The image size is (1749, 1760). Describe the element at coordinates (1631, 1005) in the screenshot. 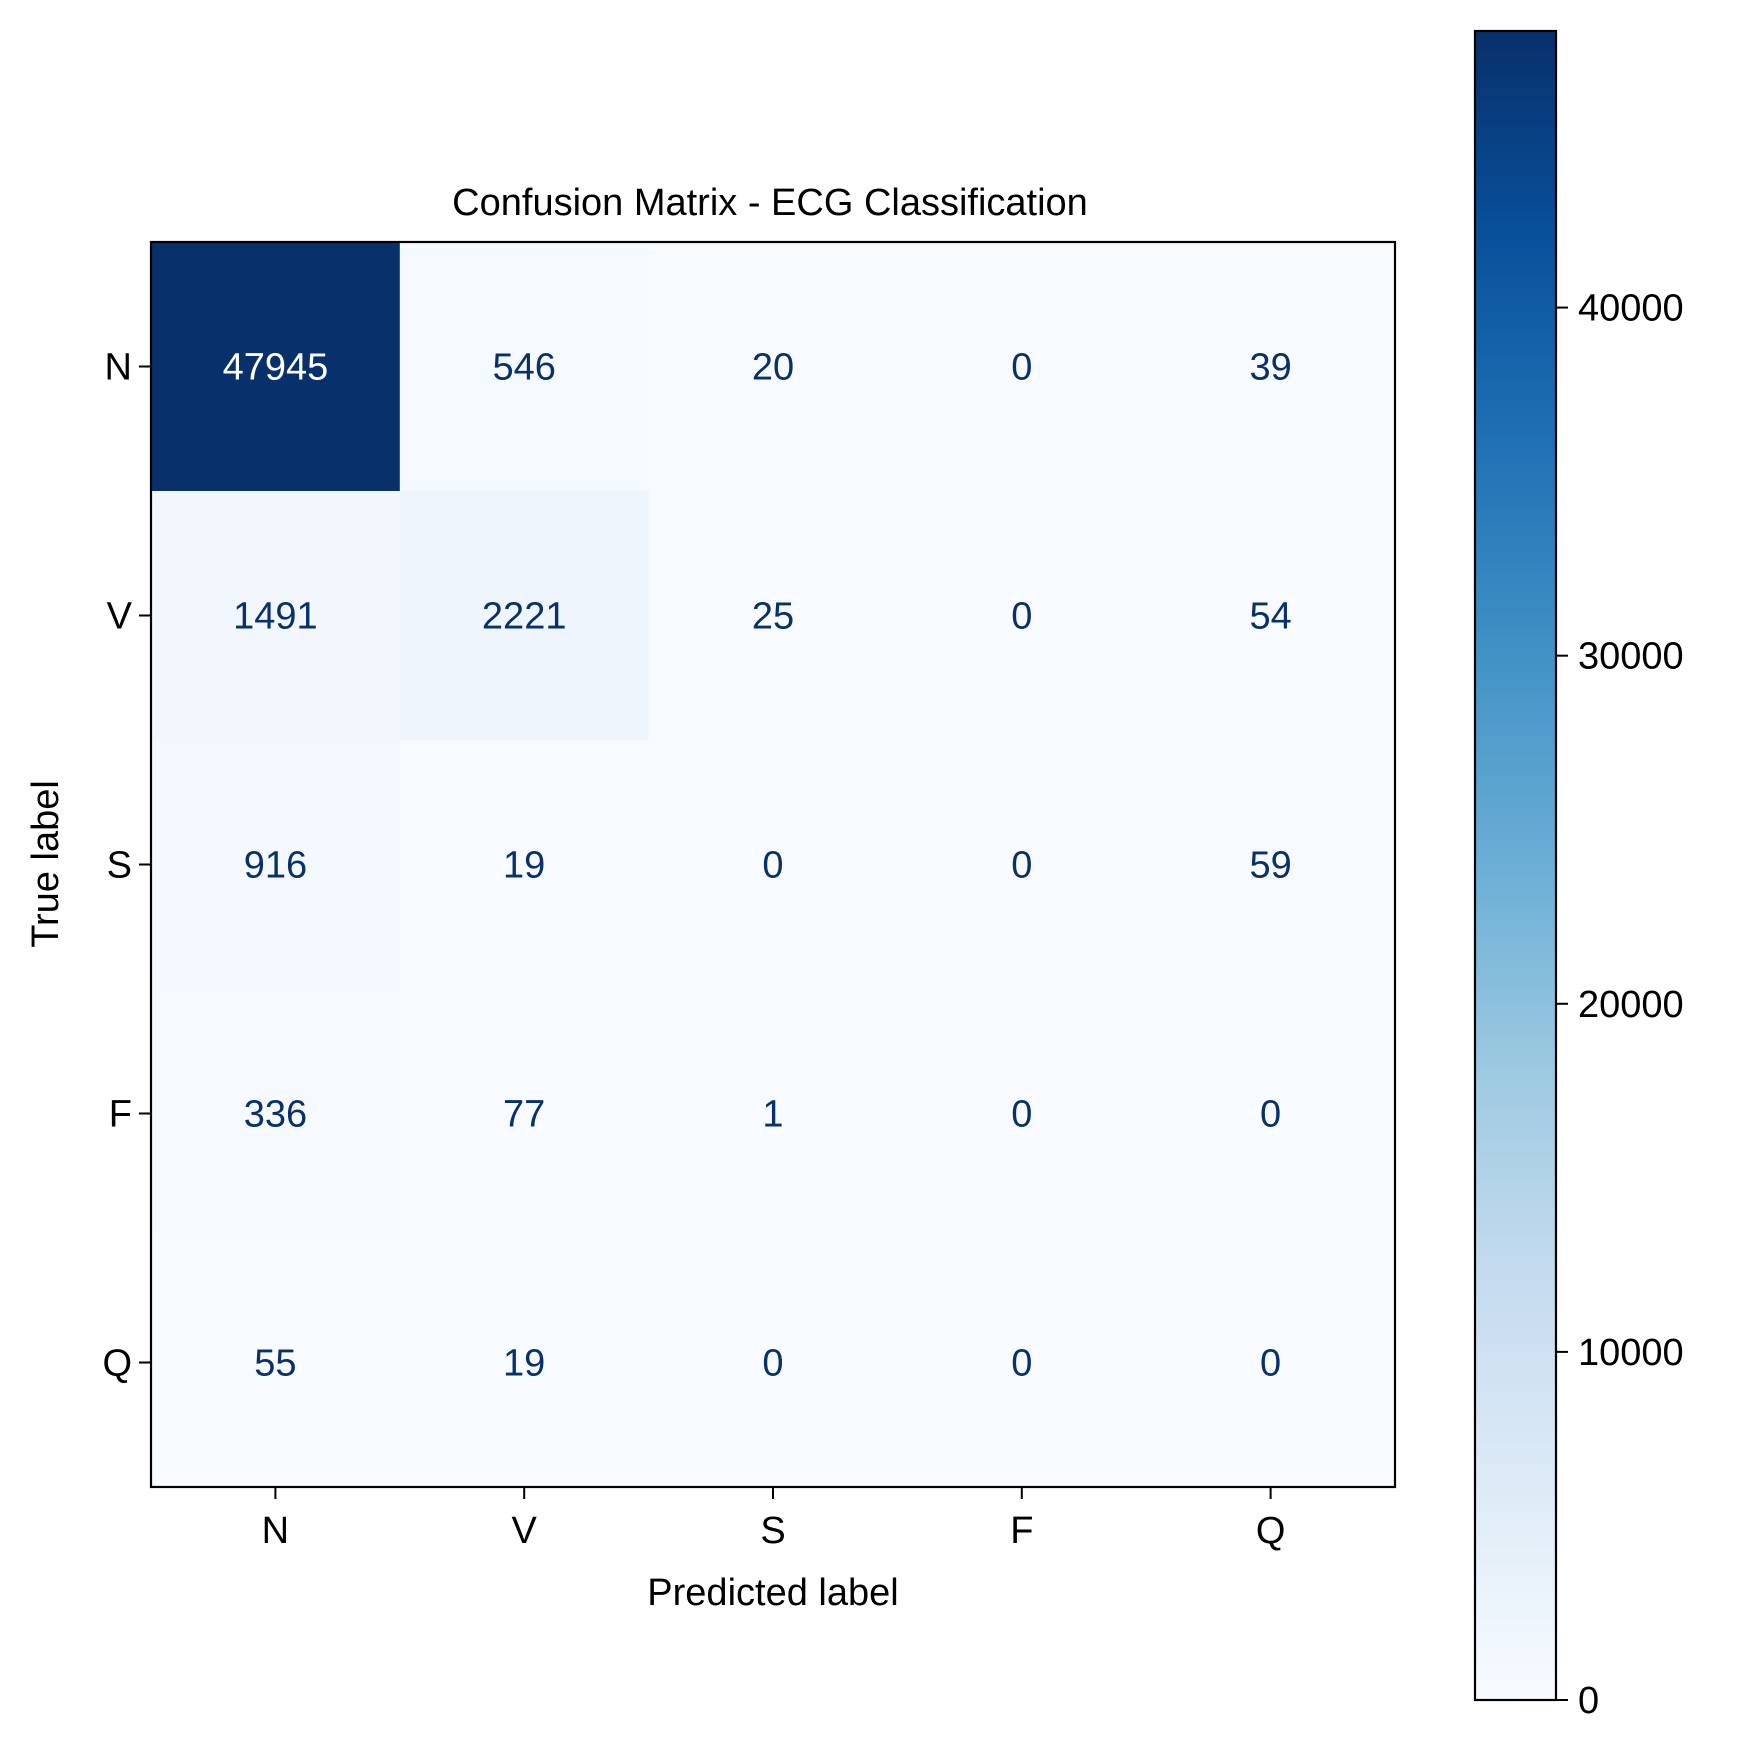

I see `colorbar-tick-label: 20000` at that location.